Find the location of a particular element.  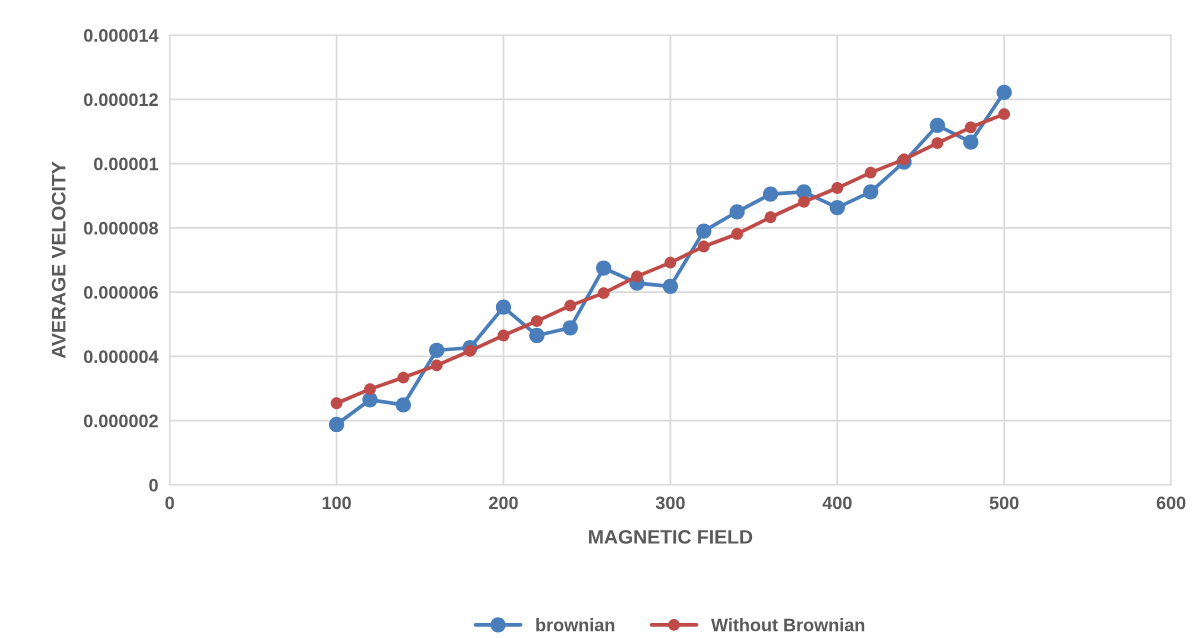

y-tick-label: 0.00001 is located at coordinates (126, 164).